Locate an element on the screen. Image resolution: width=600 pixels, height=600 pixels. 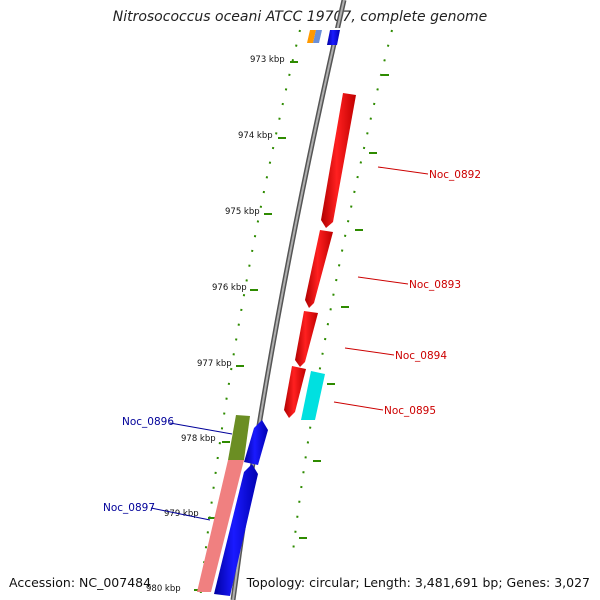
gene-lightblue is located at coordinates (317, 36).